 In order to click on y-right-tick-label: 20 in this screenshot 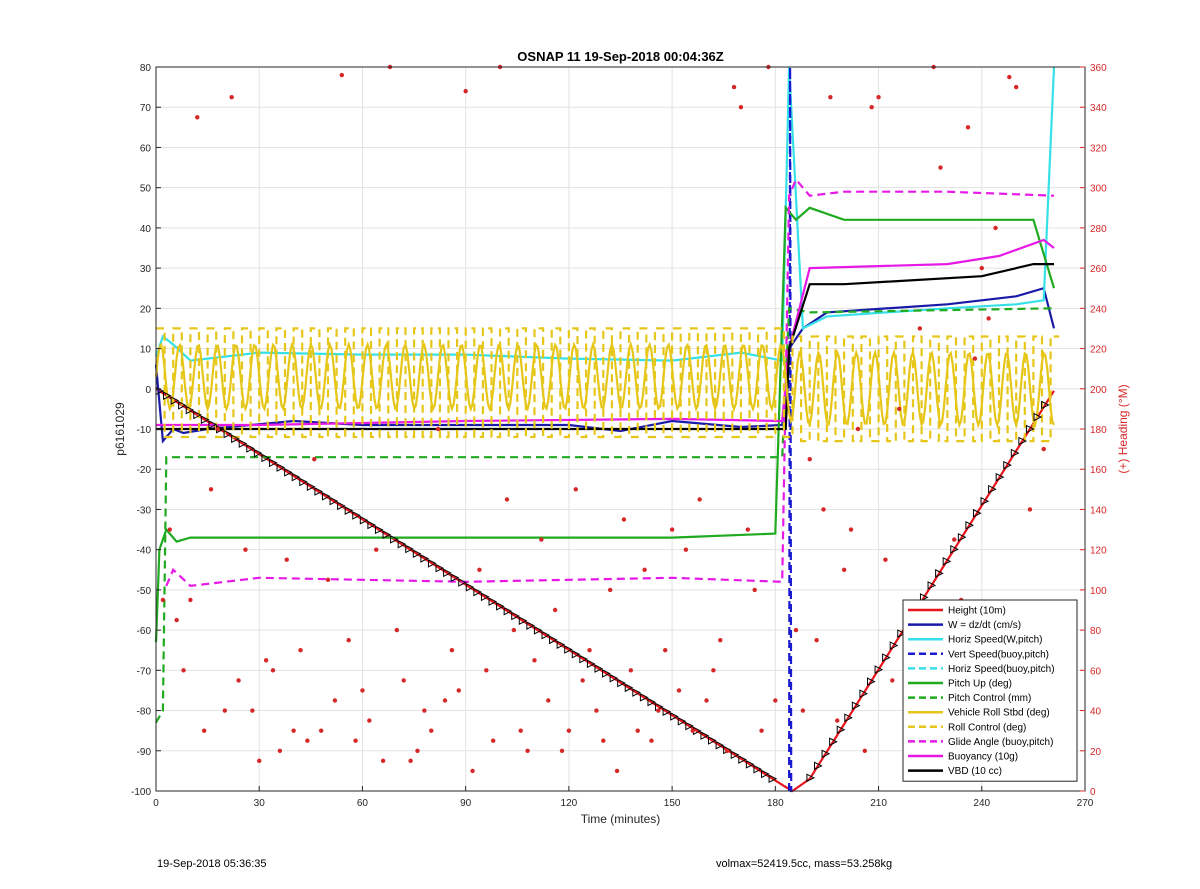, I will do `click(1096, 752)`.